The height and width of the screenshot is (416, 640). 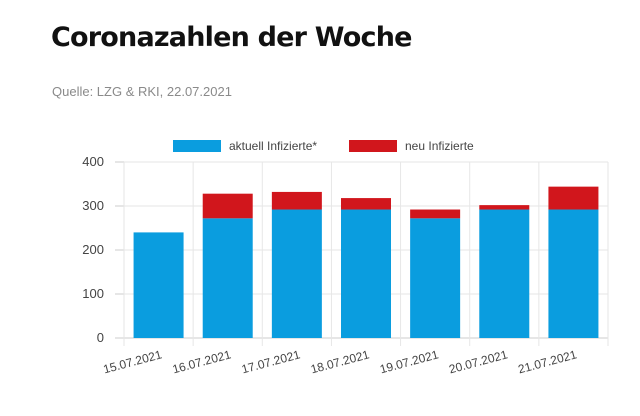 I want to click on legend-label: neu Infizierte, so click(x=439, y=146).